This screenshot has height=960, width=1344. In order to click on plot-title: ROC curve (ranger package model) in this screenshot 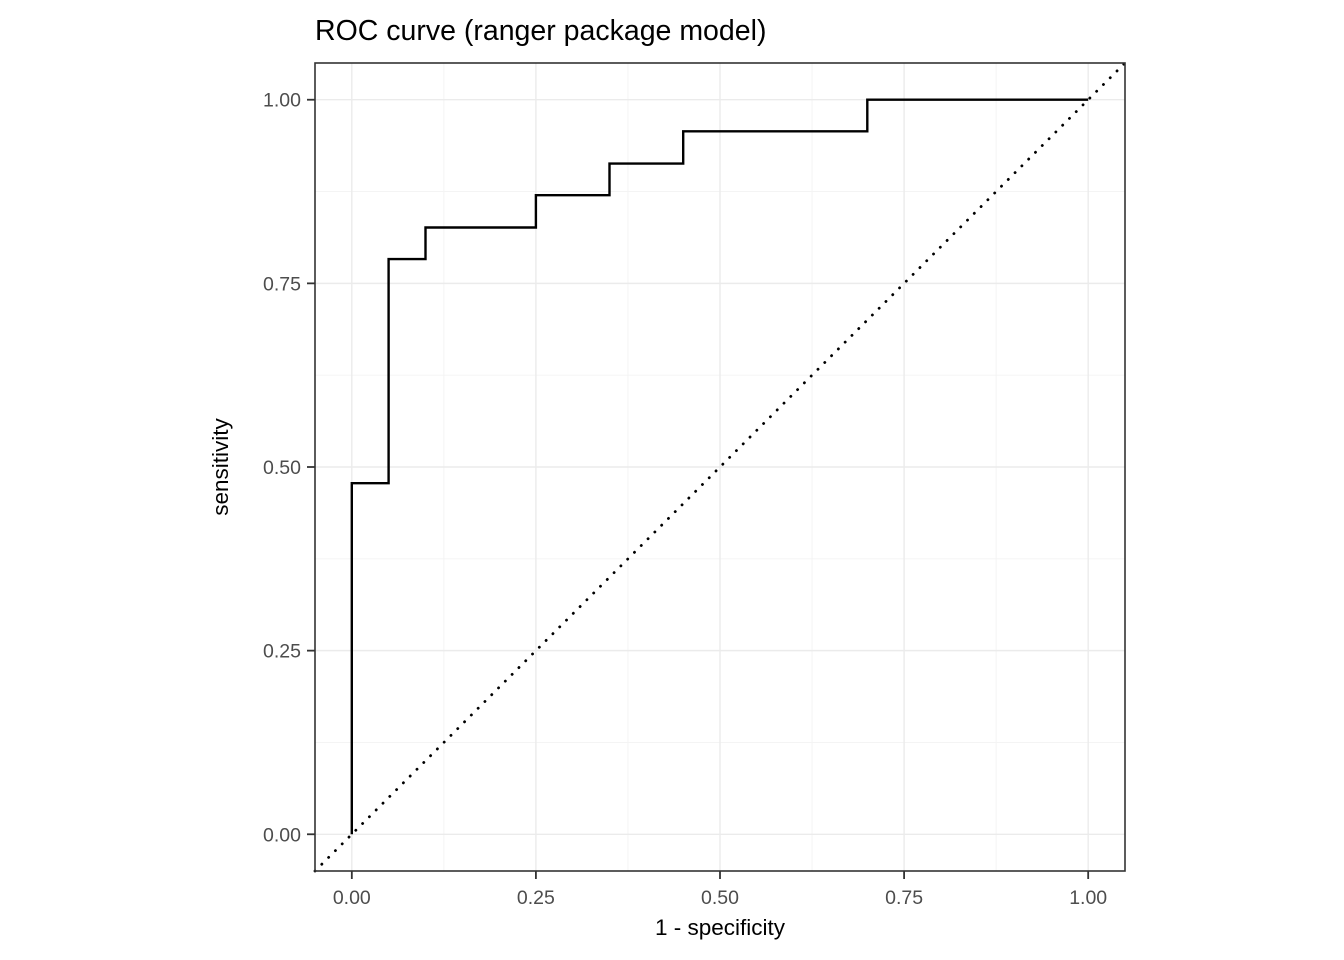, I will do `click(540, 31)`.